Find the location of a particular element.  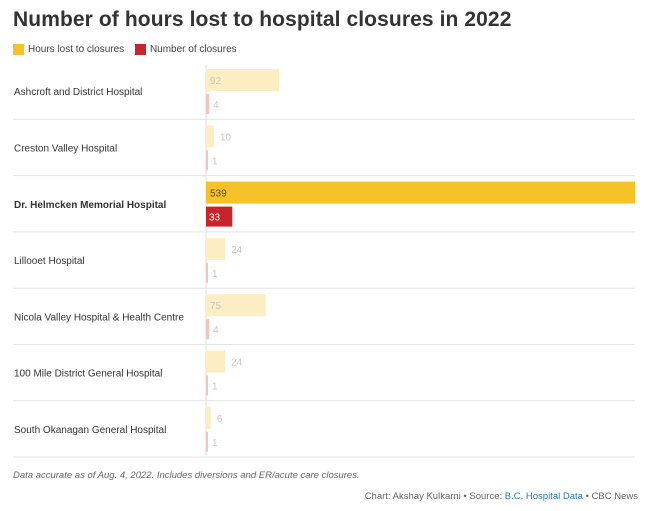

category-label: South Okanagan General Hospital is located at coordinates (90, 430).